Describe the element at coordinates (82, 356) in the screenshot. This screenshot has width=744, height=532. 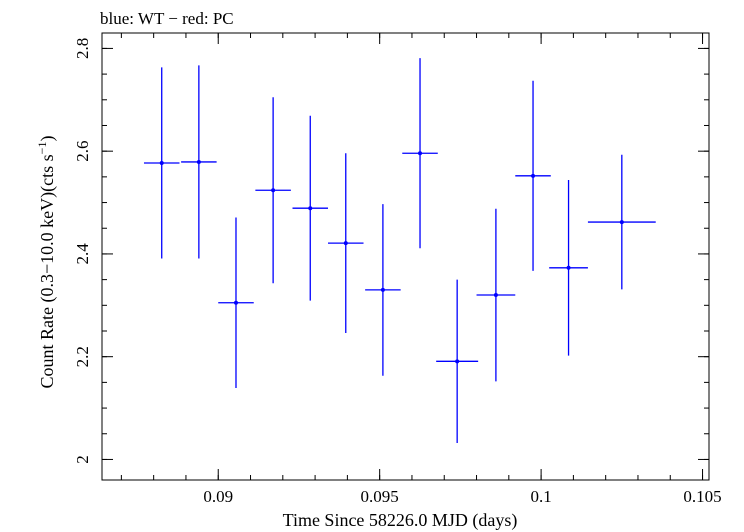
I see `y-tick-label: 2.2` at that location.